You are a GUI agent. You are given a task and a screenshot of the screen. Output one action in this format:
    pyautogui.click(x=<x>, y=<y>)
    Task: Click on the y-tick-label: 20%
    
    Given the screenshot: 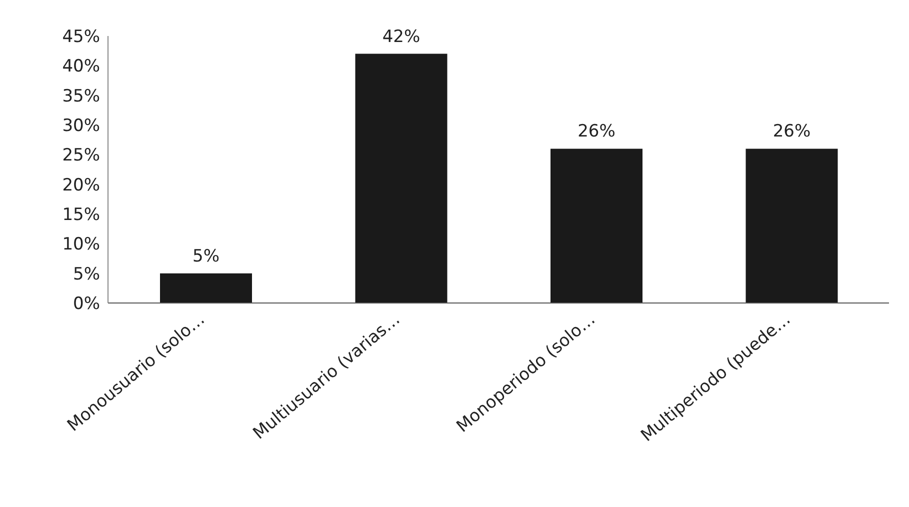 What is the action you would take?
    pyautogui.click(x=81, y=185)
    